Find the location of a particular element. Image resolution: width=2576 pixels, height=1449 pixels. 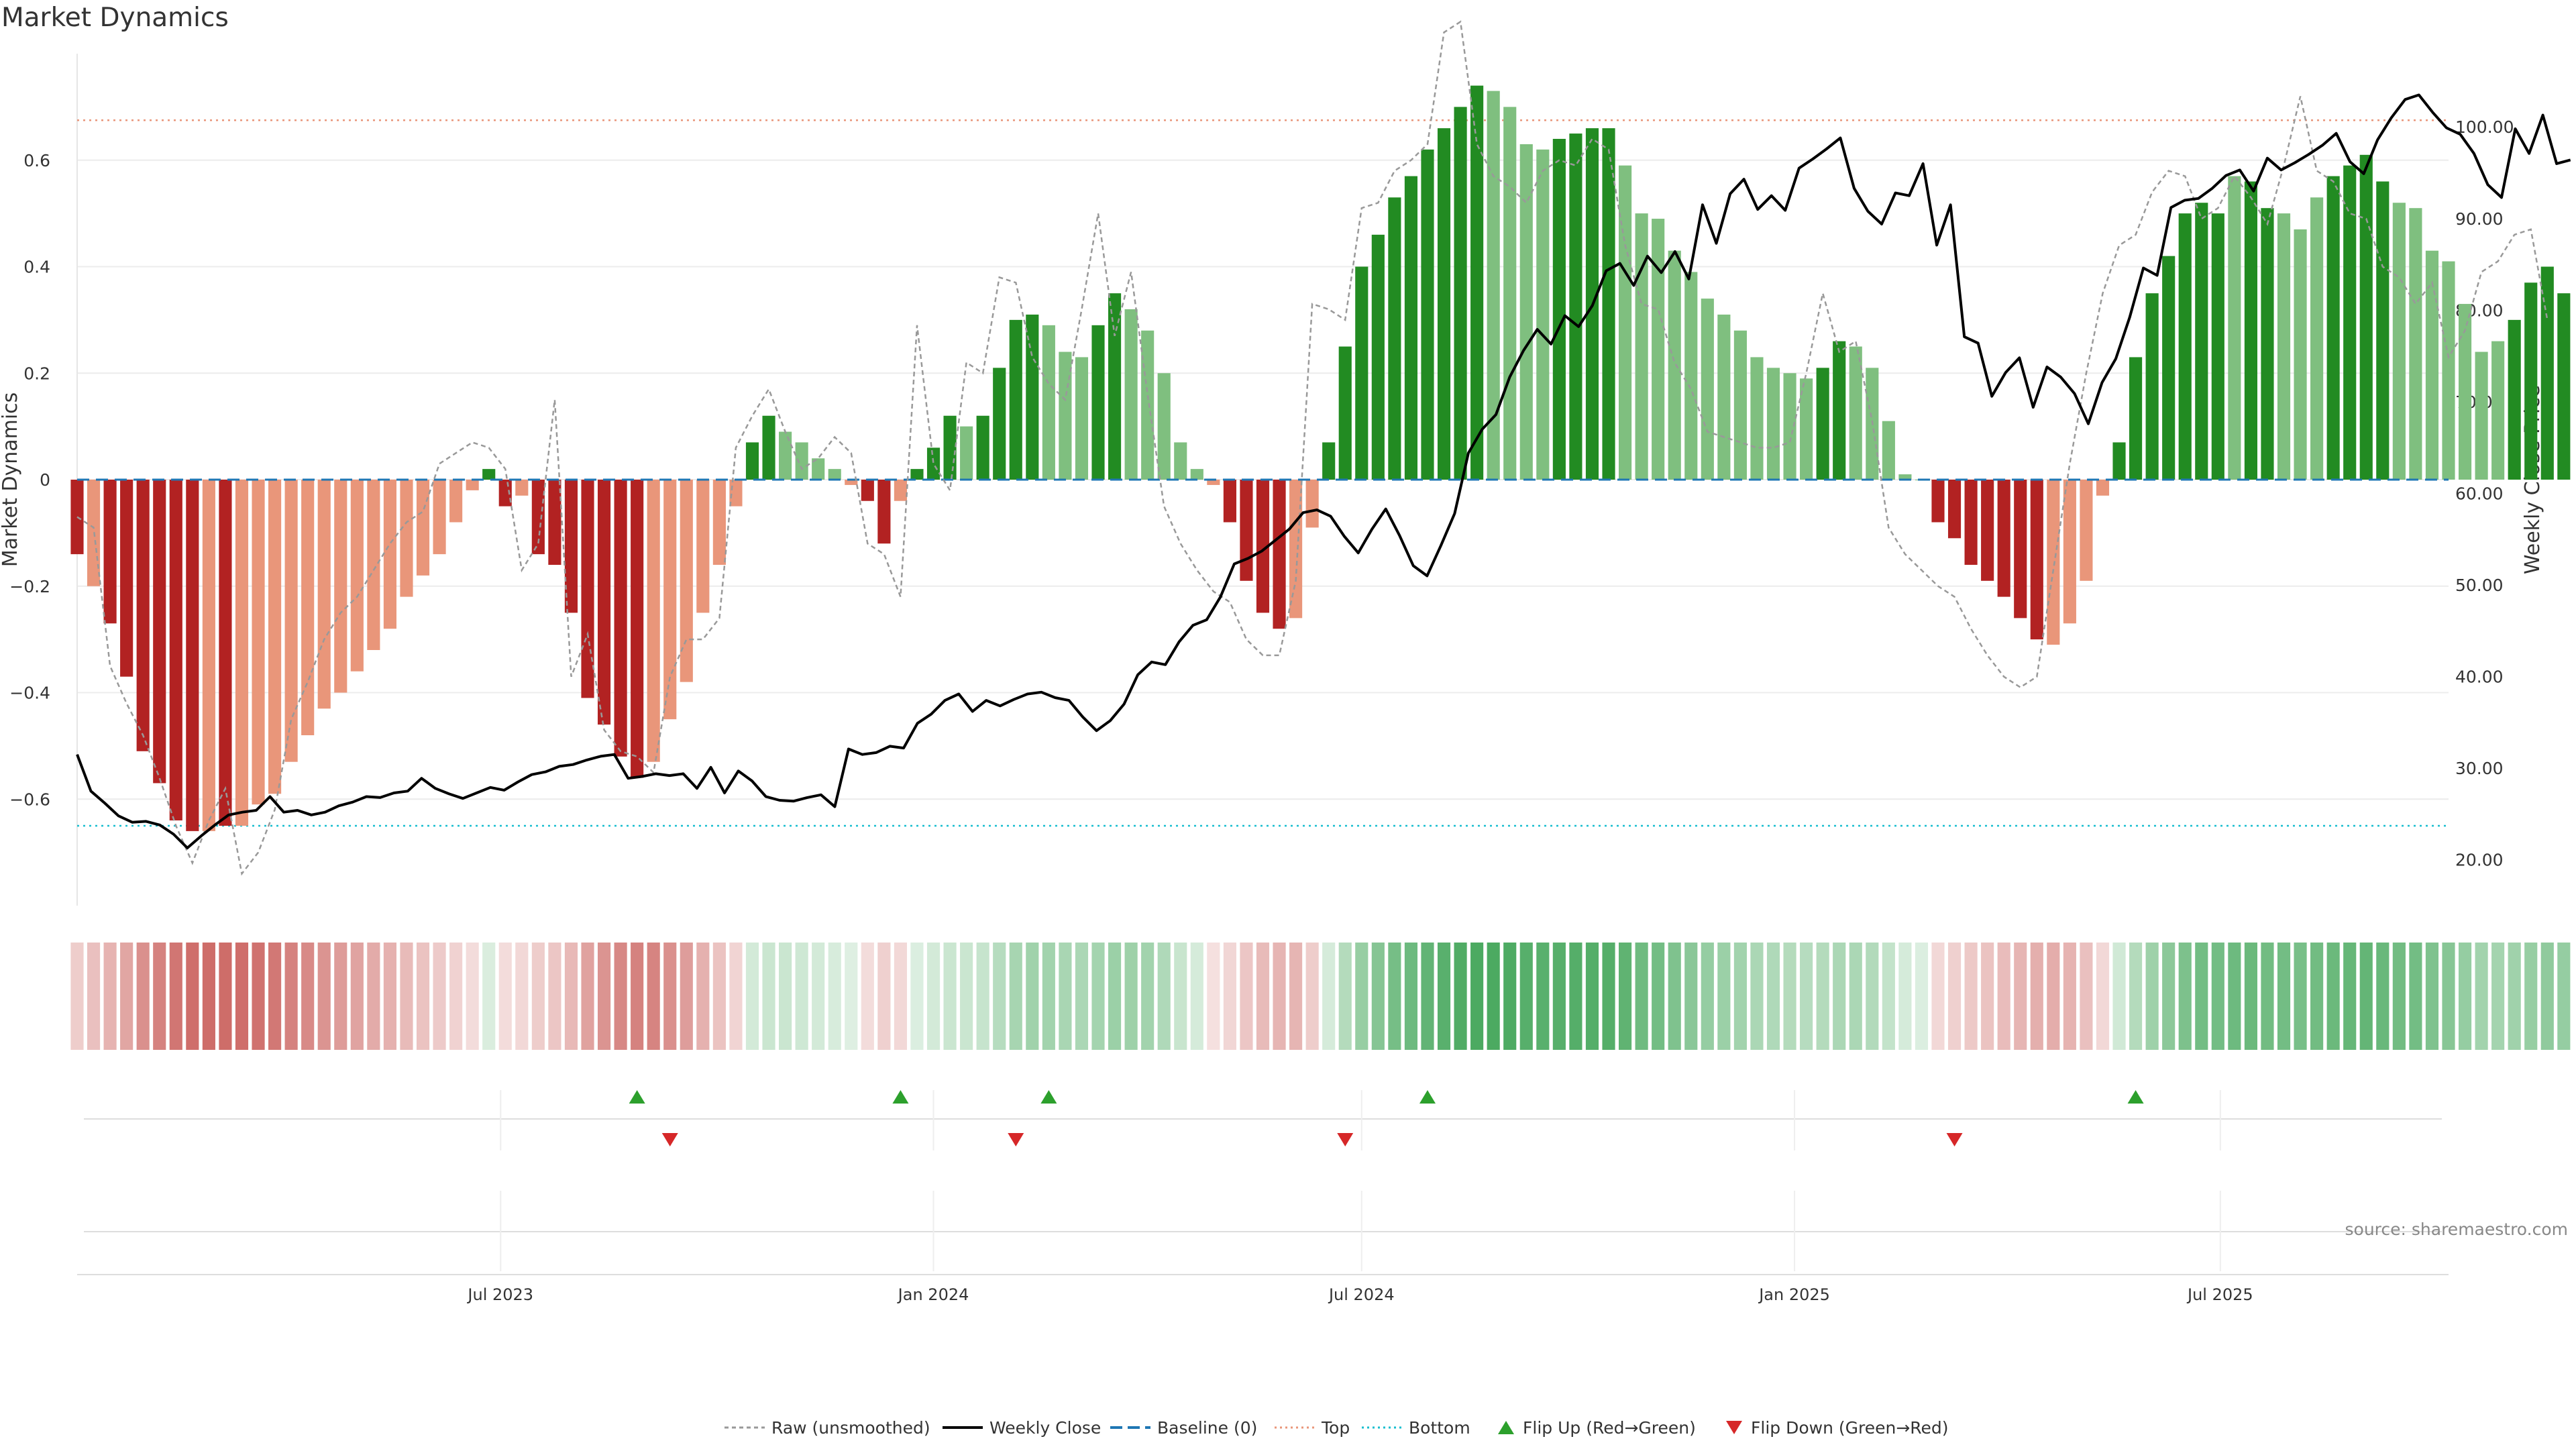

legend-baseline-label: Baseline (0) is located at coordinates (1207, 1427).